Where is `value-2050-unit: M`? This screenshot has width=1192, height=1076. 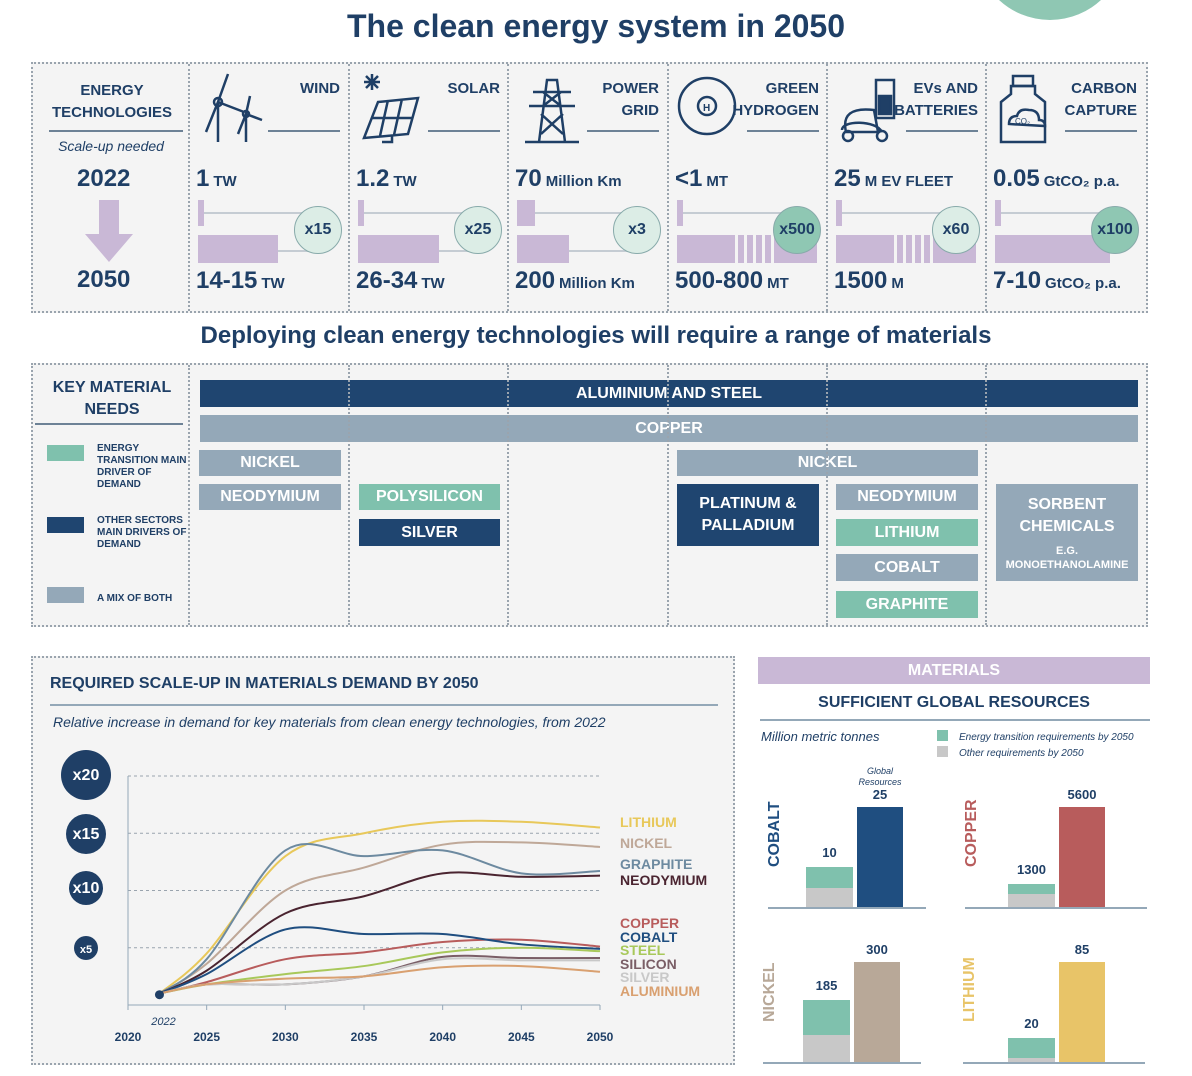 value-2050-unit: M is located at coordinates (897, 283).